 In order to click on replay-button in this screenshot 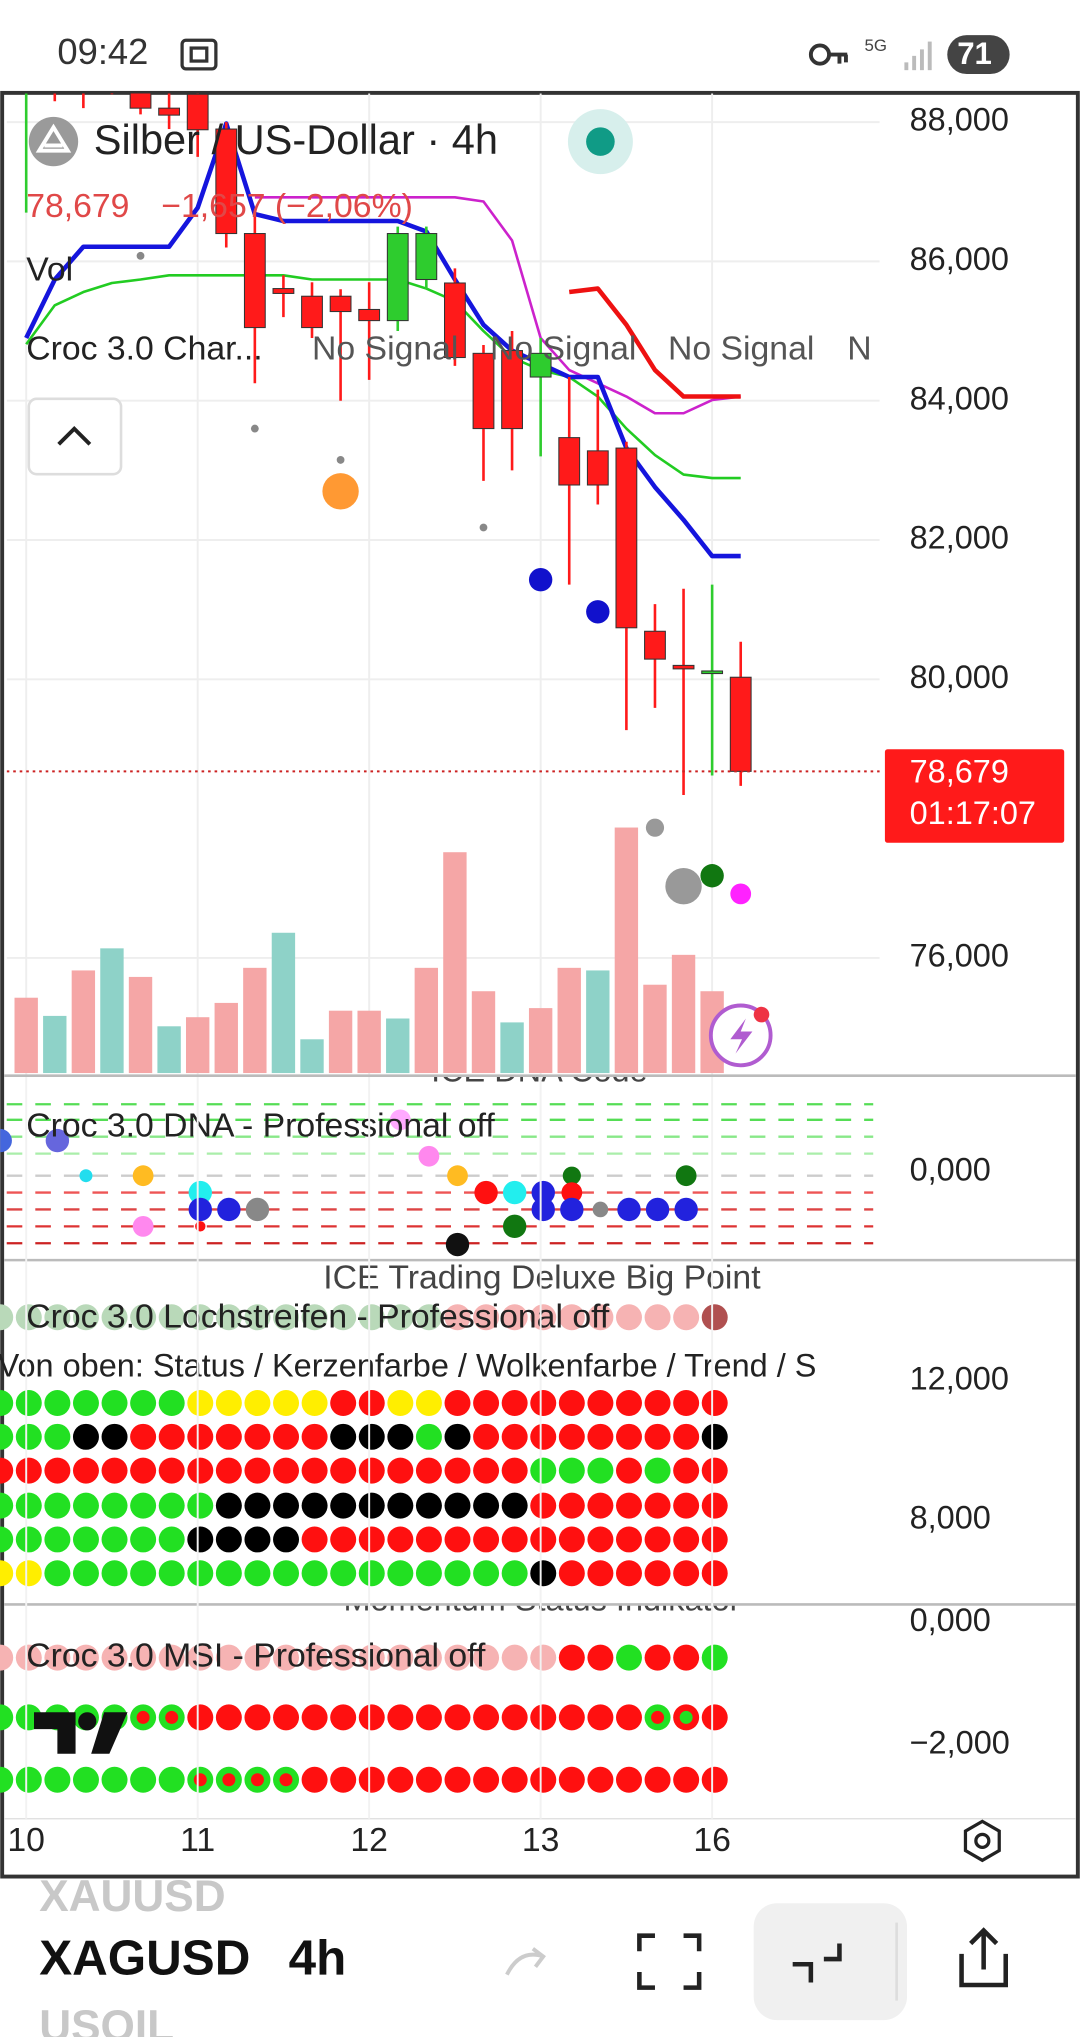, I will do `click(740, 1035)`.